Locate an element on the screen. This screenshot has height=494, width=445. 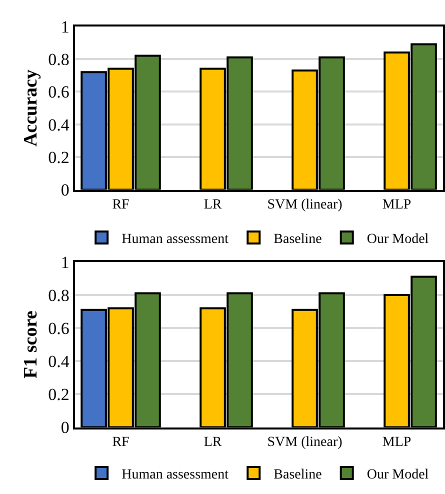
y-axis-title: Accuracy is located at coordinates (31, 108).